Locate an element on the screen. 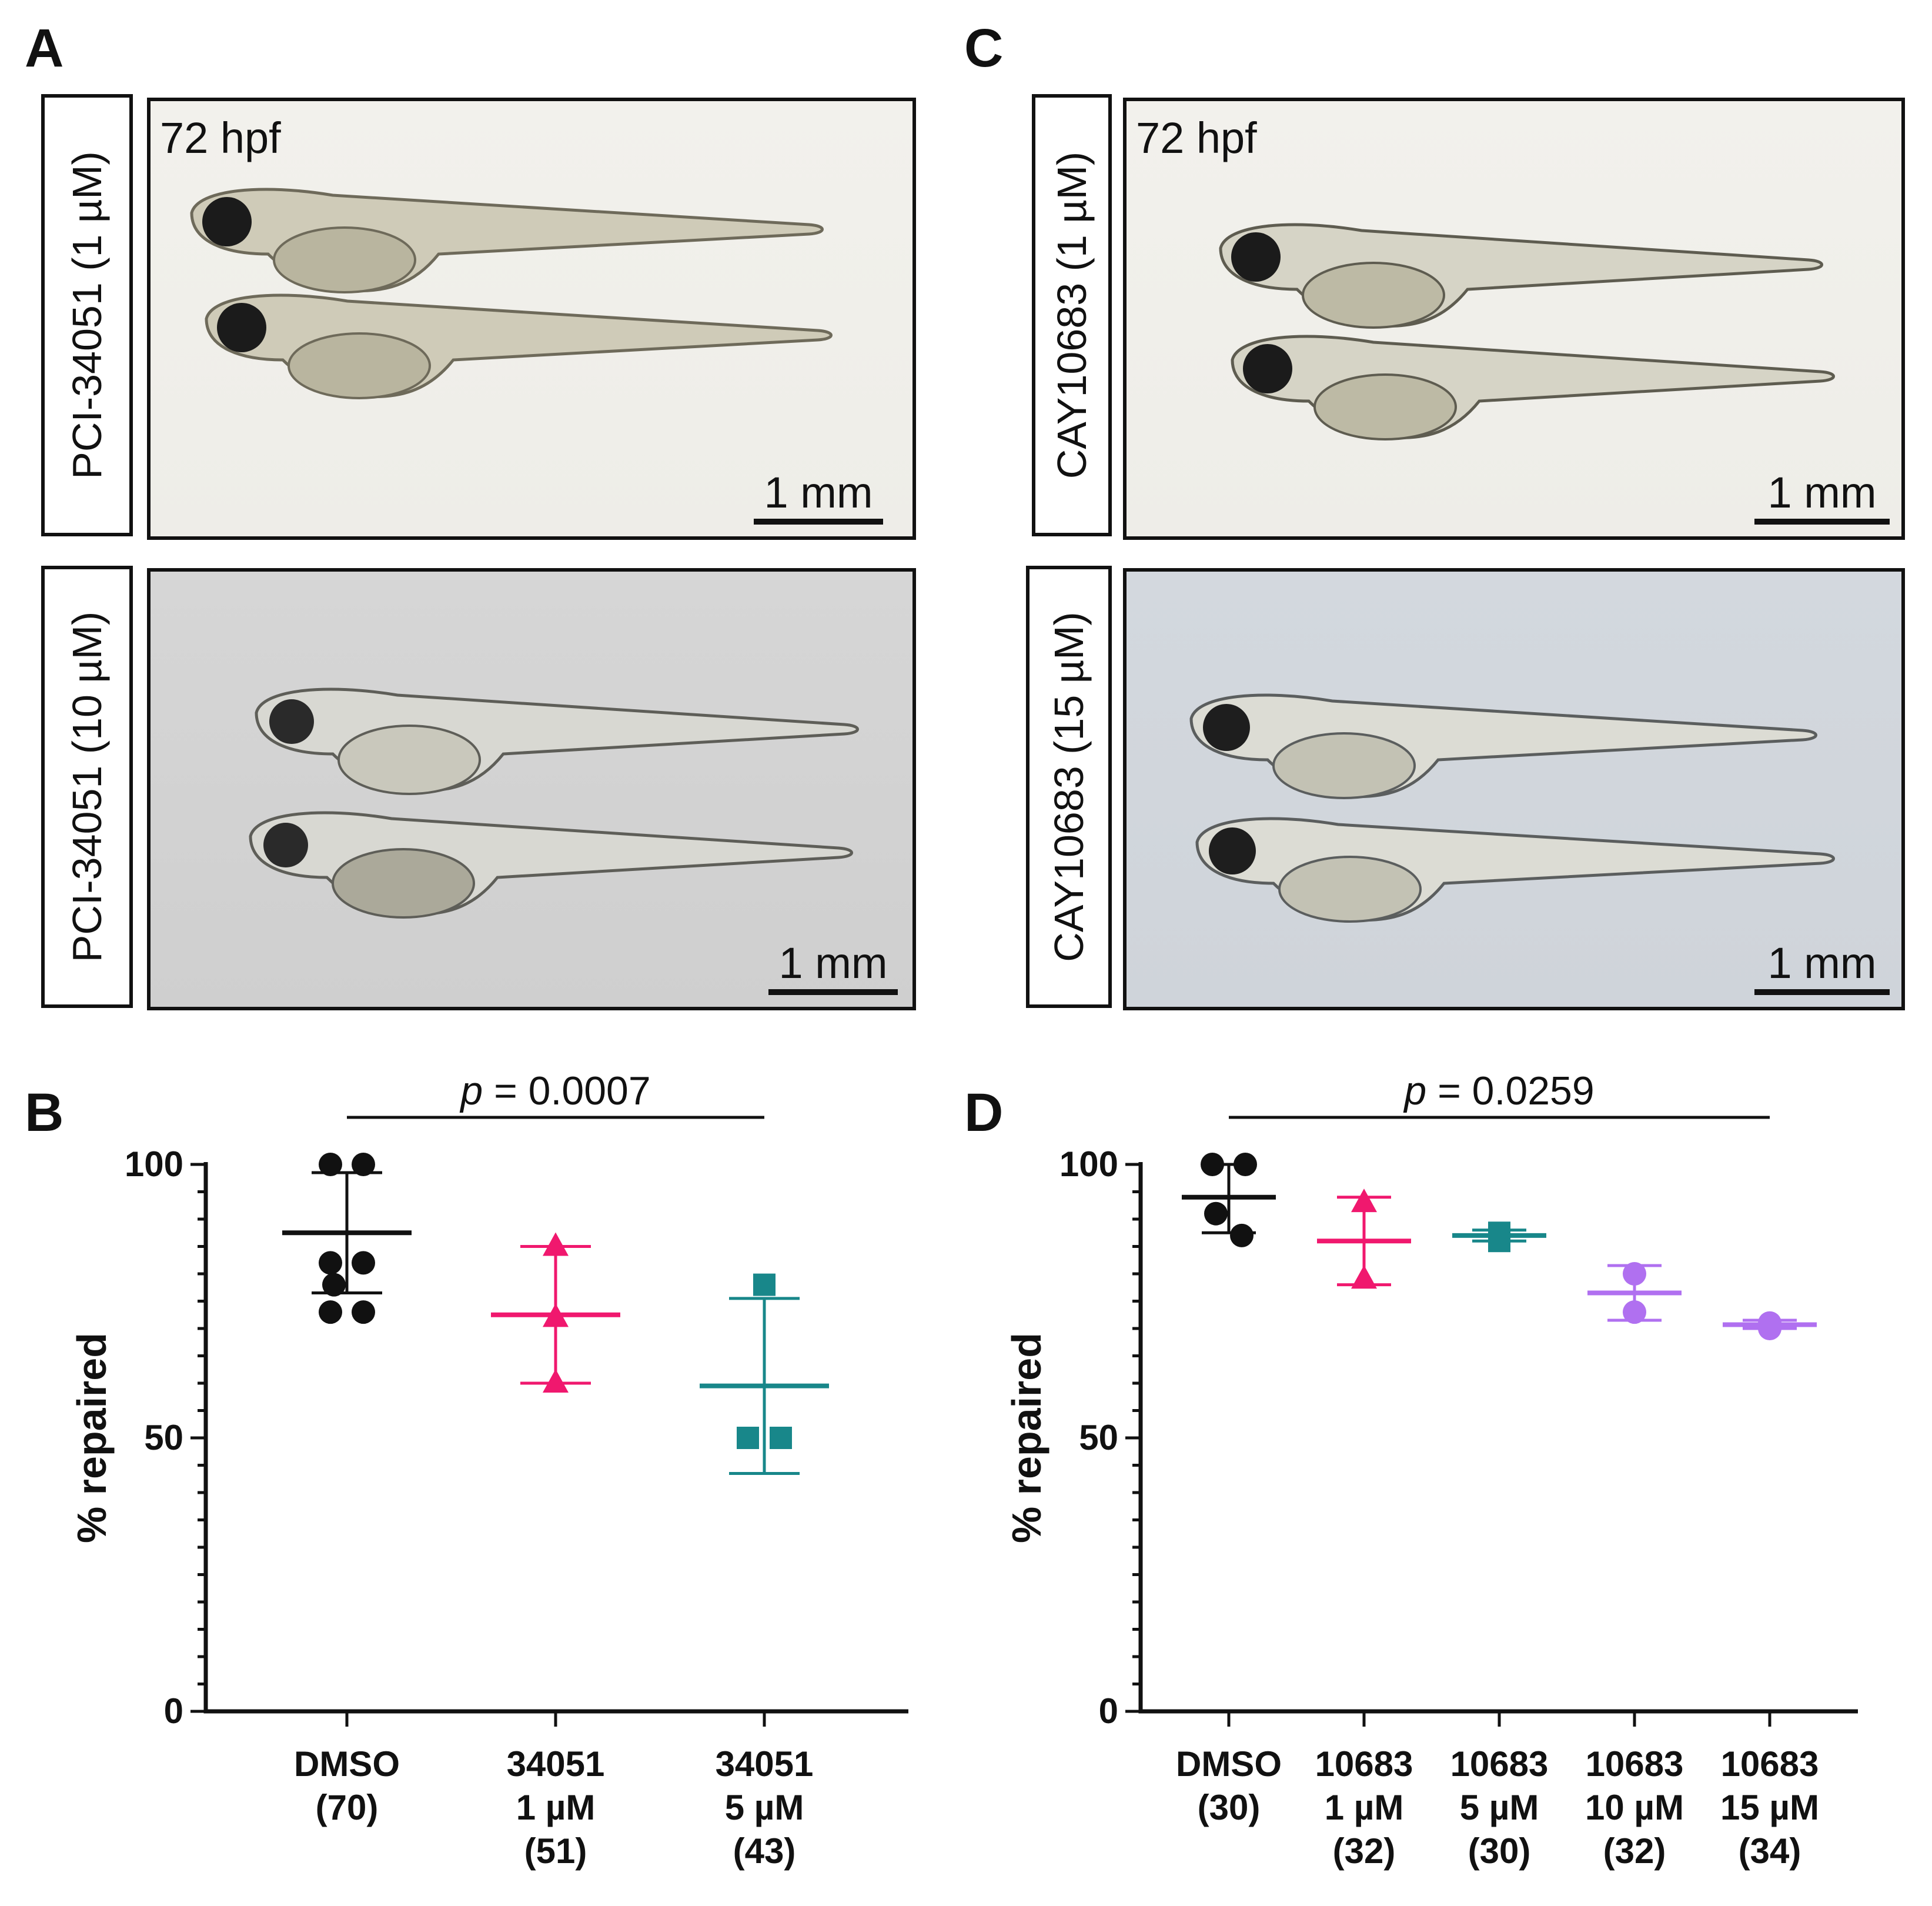  x-category-label: 10683 5 µM (30) is located at coordinates (1499, 1807).